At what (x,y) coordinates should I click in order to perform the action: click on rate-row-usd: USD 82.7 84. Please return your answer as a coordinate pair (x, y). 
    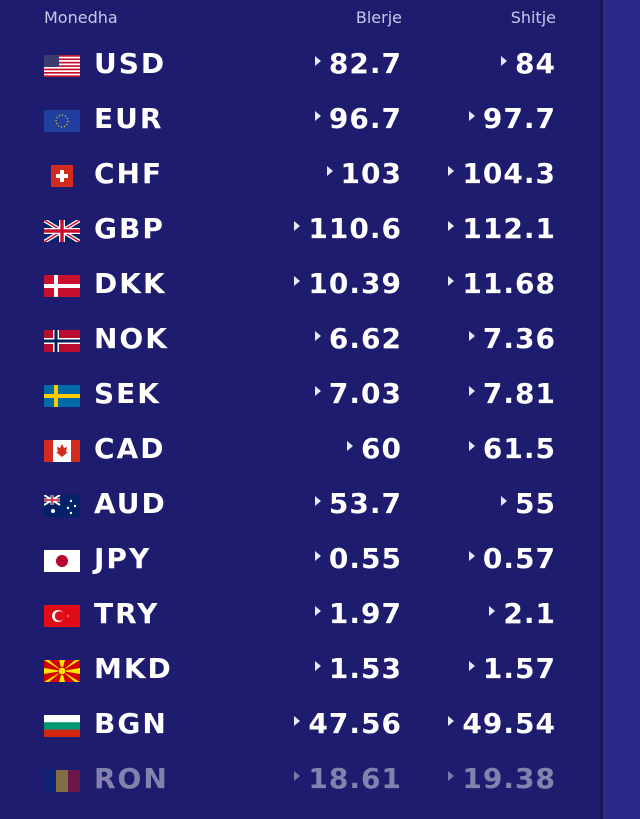
    Looking at the image, I should click on (300, 68).